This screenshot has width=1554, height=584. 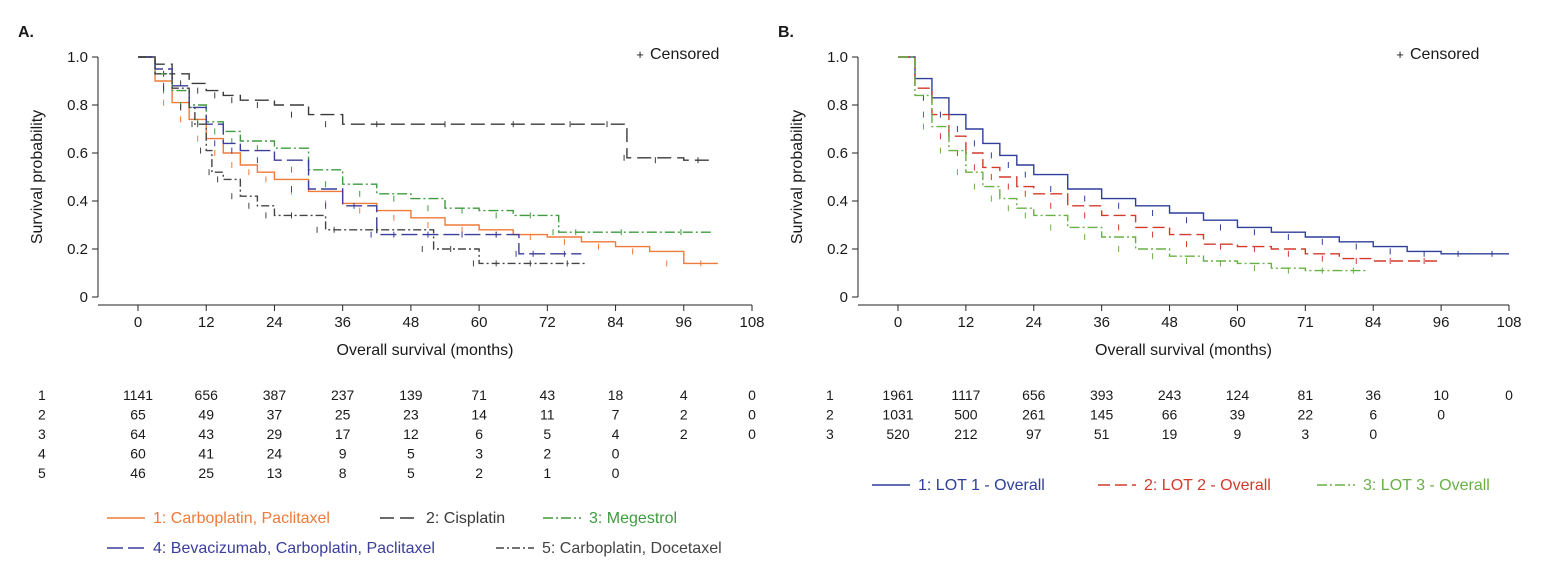 What do you see at coordinates (966, 434) in the screenshot?
I see `risk-cell: 212` at bounding box center [966, 434].